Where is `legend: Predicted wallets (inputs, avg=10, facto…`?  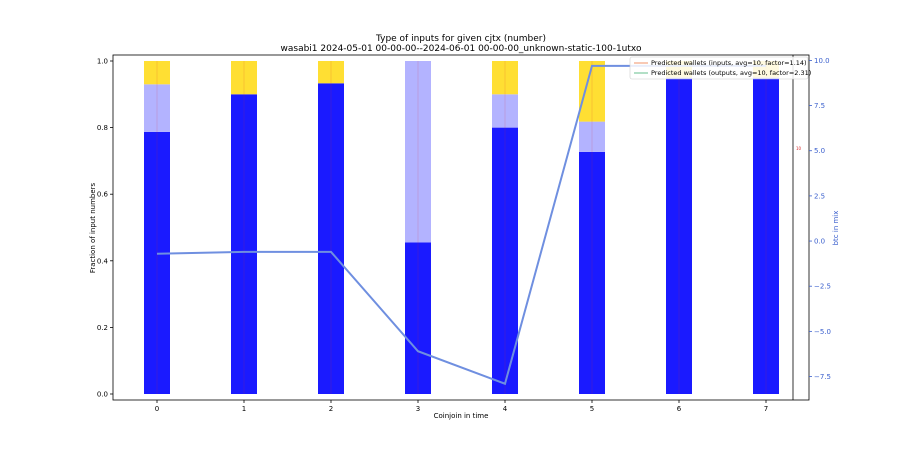 legend: Predicted wallets (inputs, avg=10, facto… is located at coordinates (720, 68).